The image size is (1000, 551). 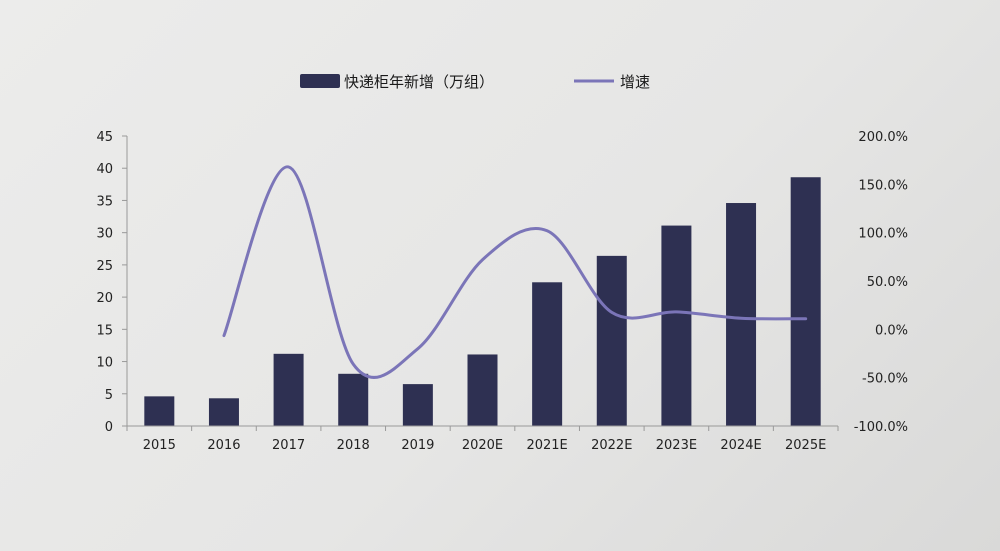 What do you see at coordinates (740, 445) in the screenshot?
I see `x-tick-label: 2024E` at bounding box center [740, 445].